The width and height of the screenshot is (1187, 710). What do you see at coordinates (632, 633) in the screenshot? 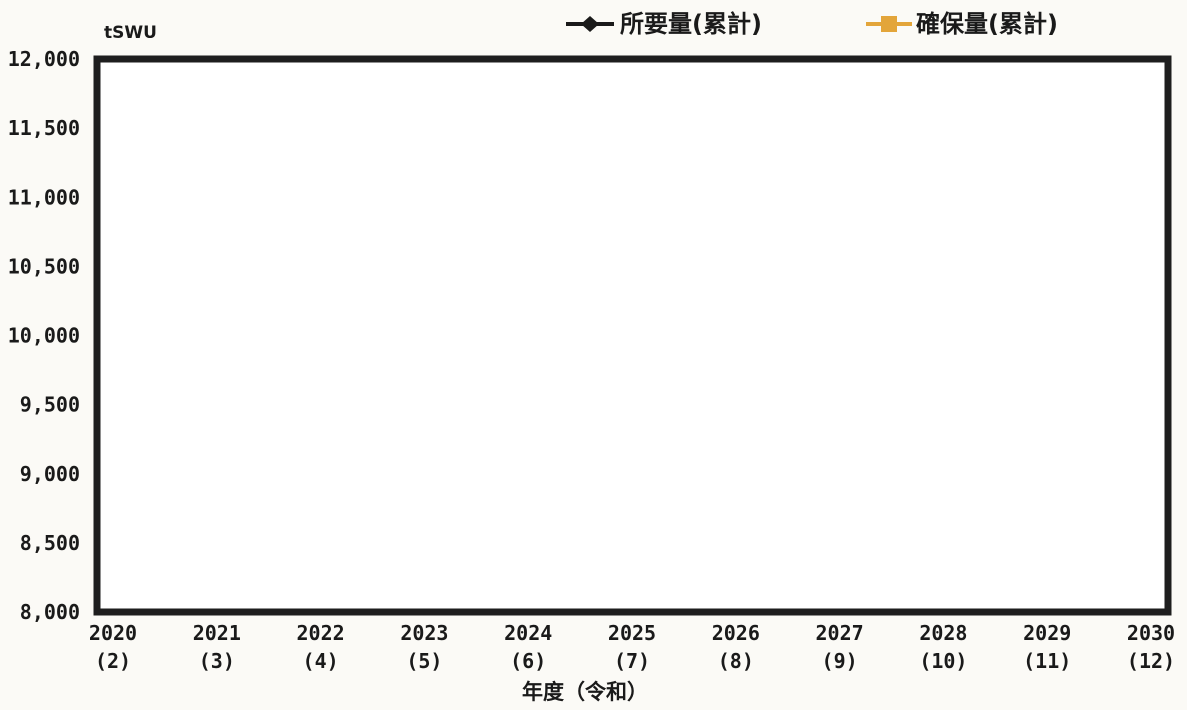
I see `x-tick-label: 2025` at bounding box center [632, 633].